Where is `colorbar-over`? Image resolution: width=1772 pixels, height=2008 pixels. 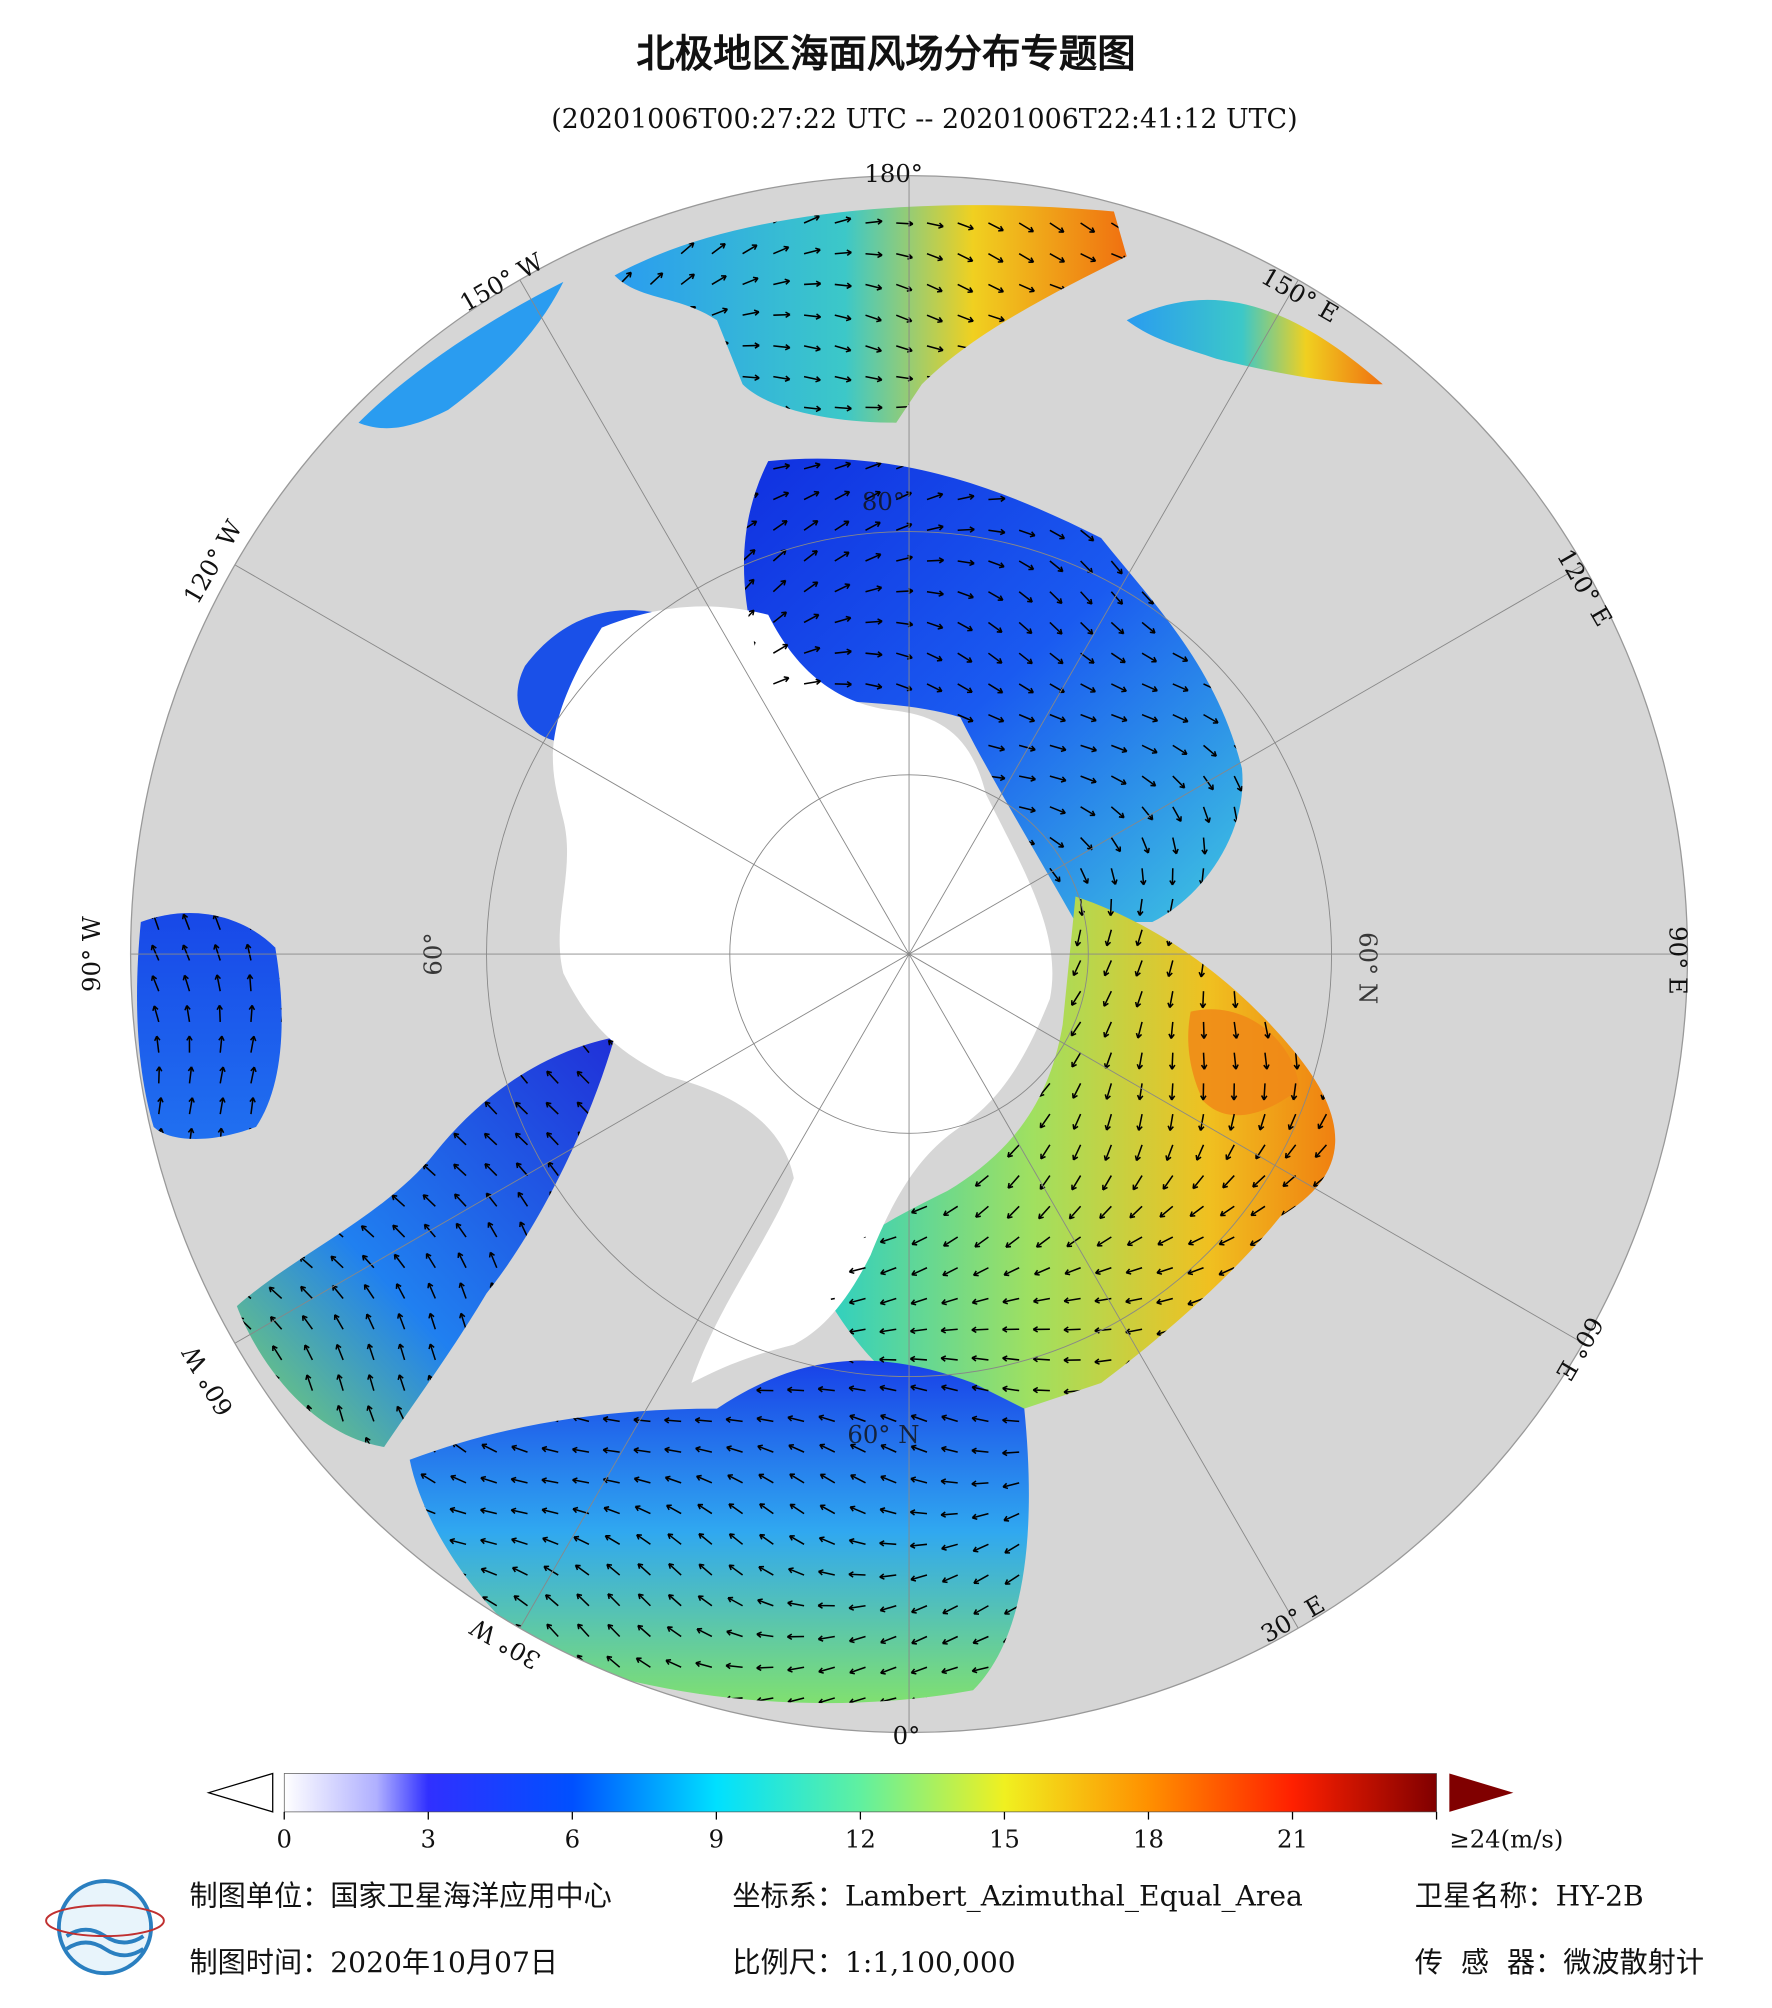 colorbar-over is located at coordinates (1481, 1792).